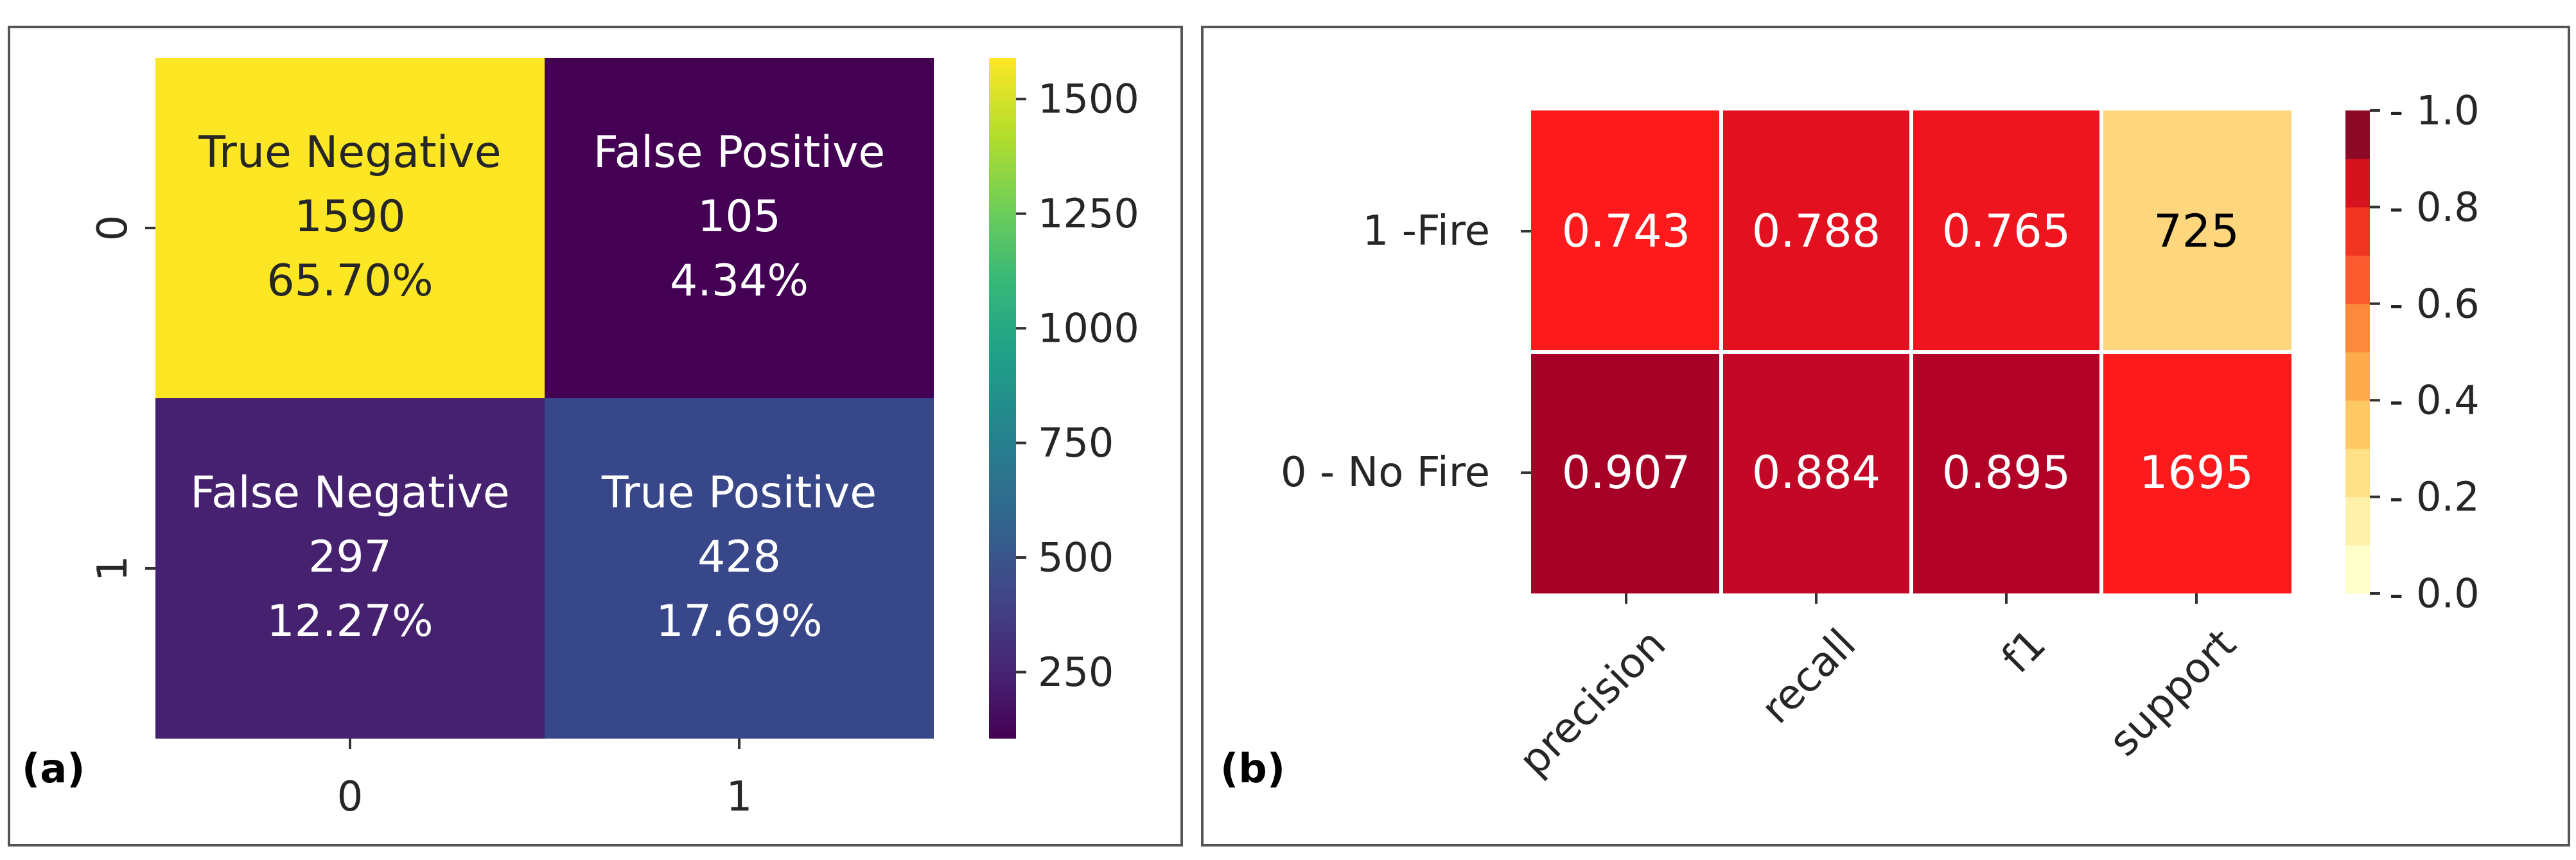 This screenshot has width=2576, height=860. Describe the element at coordinates (1252, 768) in the screenshot. I see `panel-b-label: (b)` at that location.